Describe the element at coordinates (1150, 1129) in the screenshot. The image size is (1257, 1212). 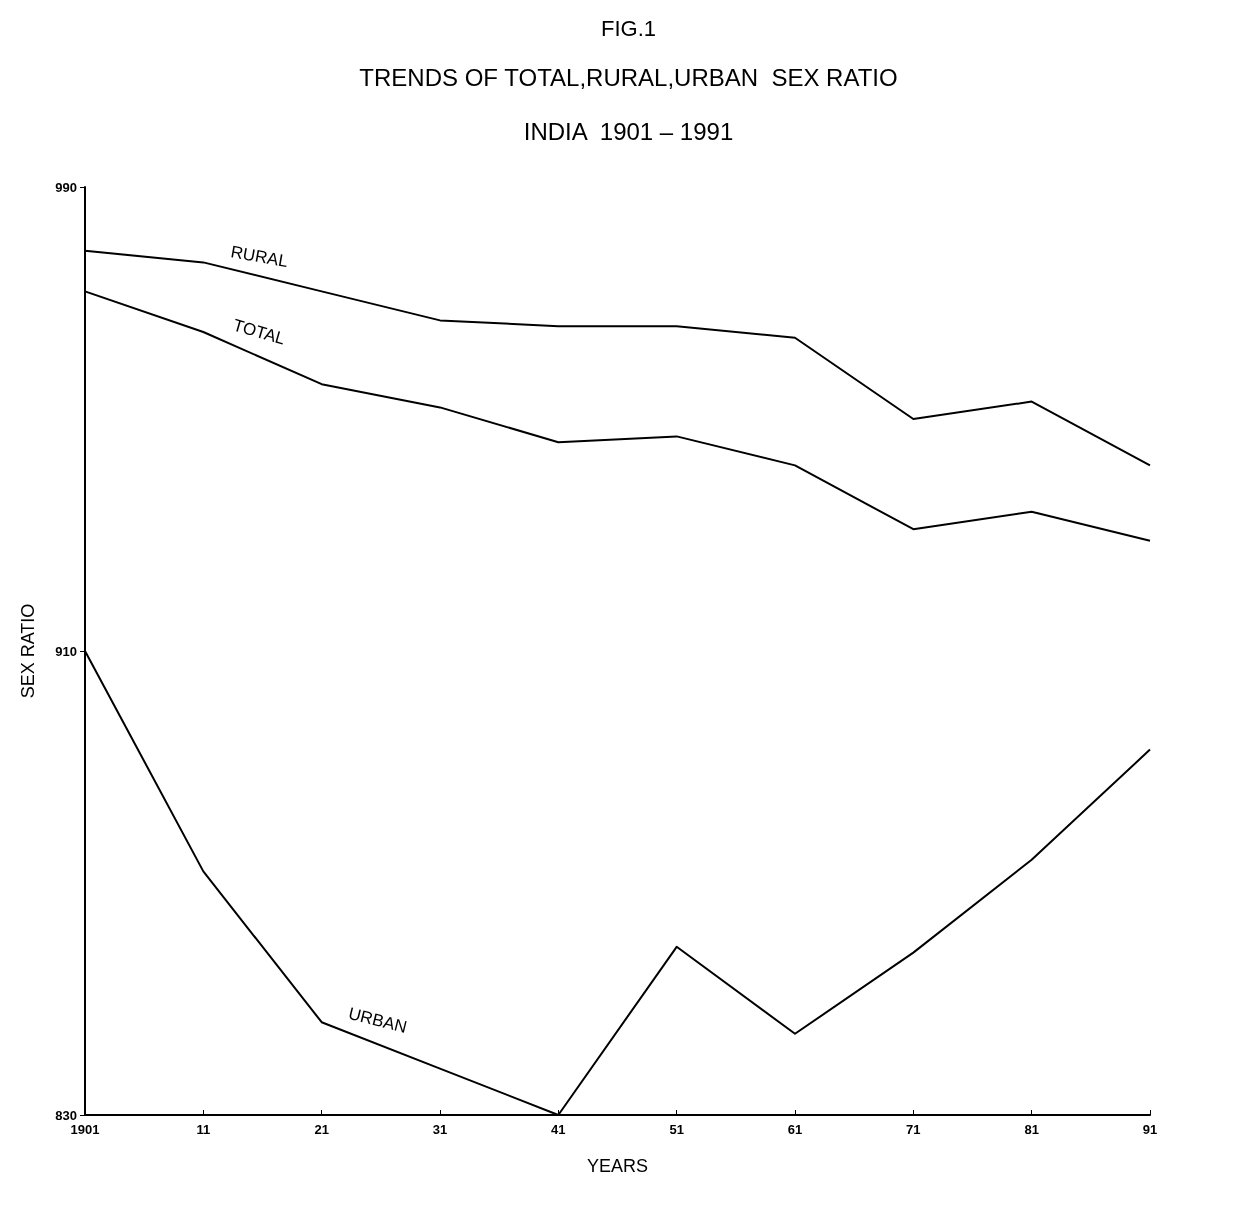
I see `x-tick-label: 91` at that location.